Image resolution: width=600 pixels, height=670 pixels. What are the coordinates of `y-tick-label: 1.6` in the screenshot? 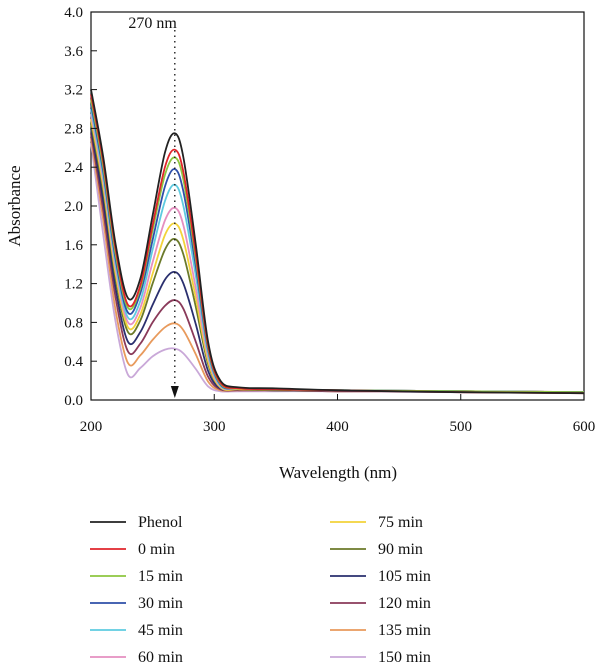 It's located at (73, 246).